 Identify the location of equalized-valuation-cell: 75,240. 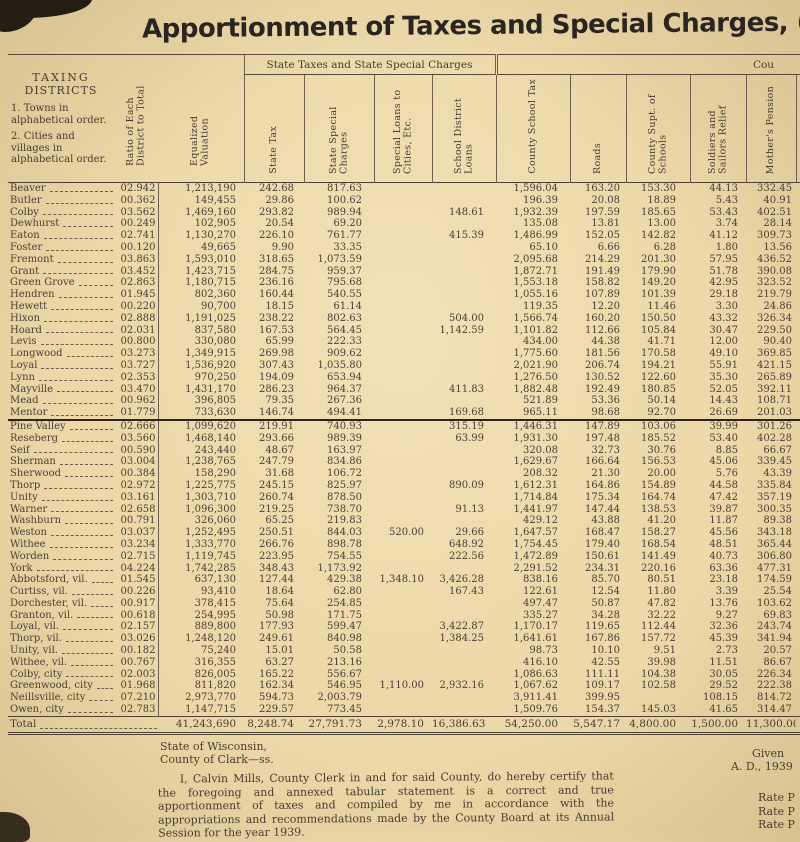
(218, 651).